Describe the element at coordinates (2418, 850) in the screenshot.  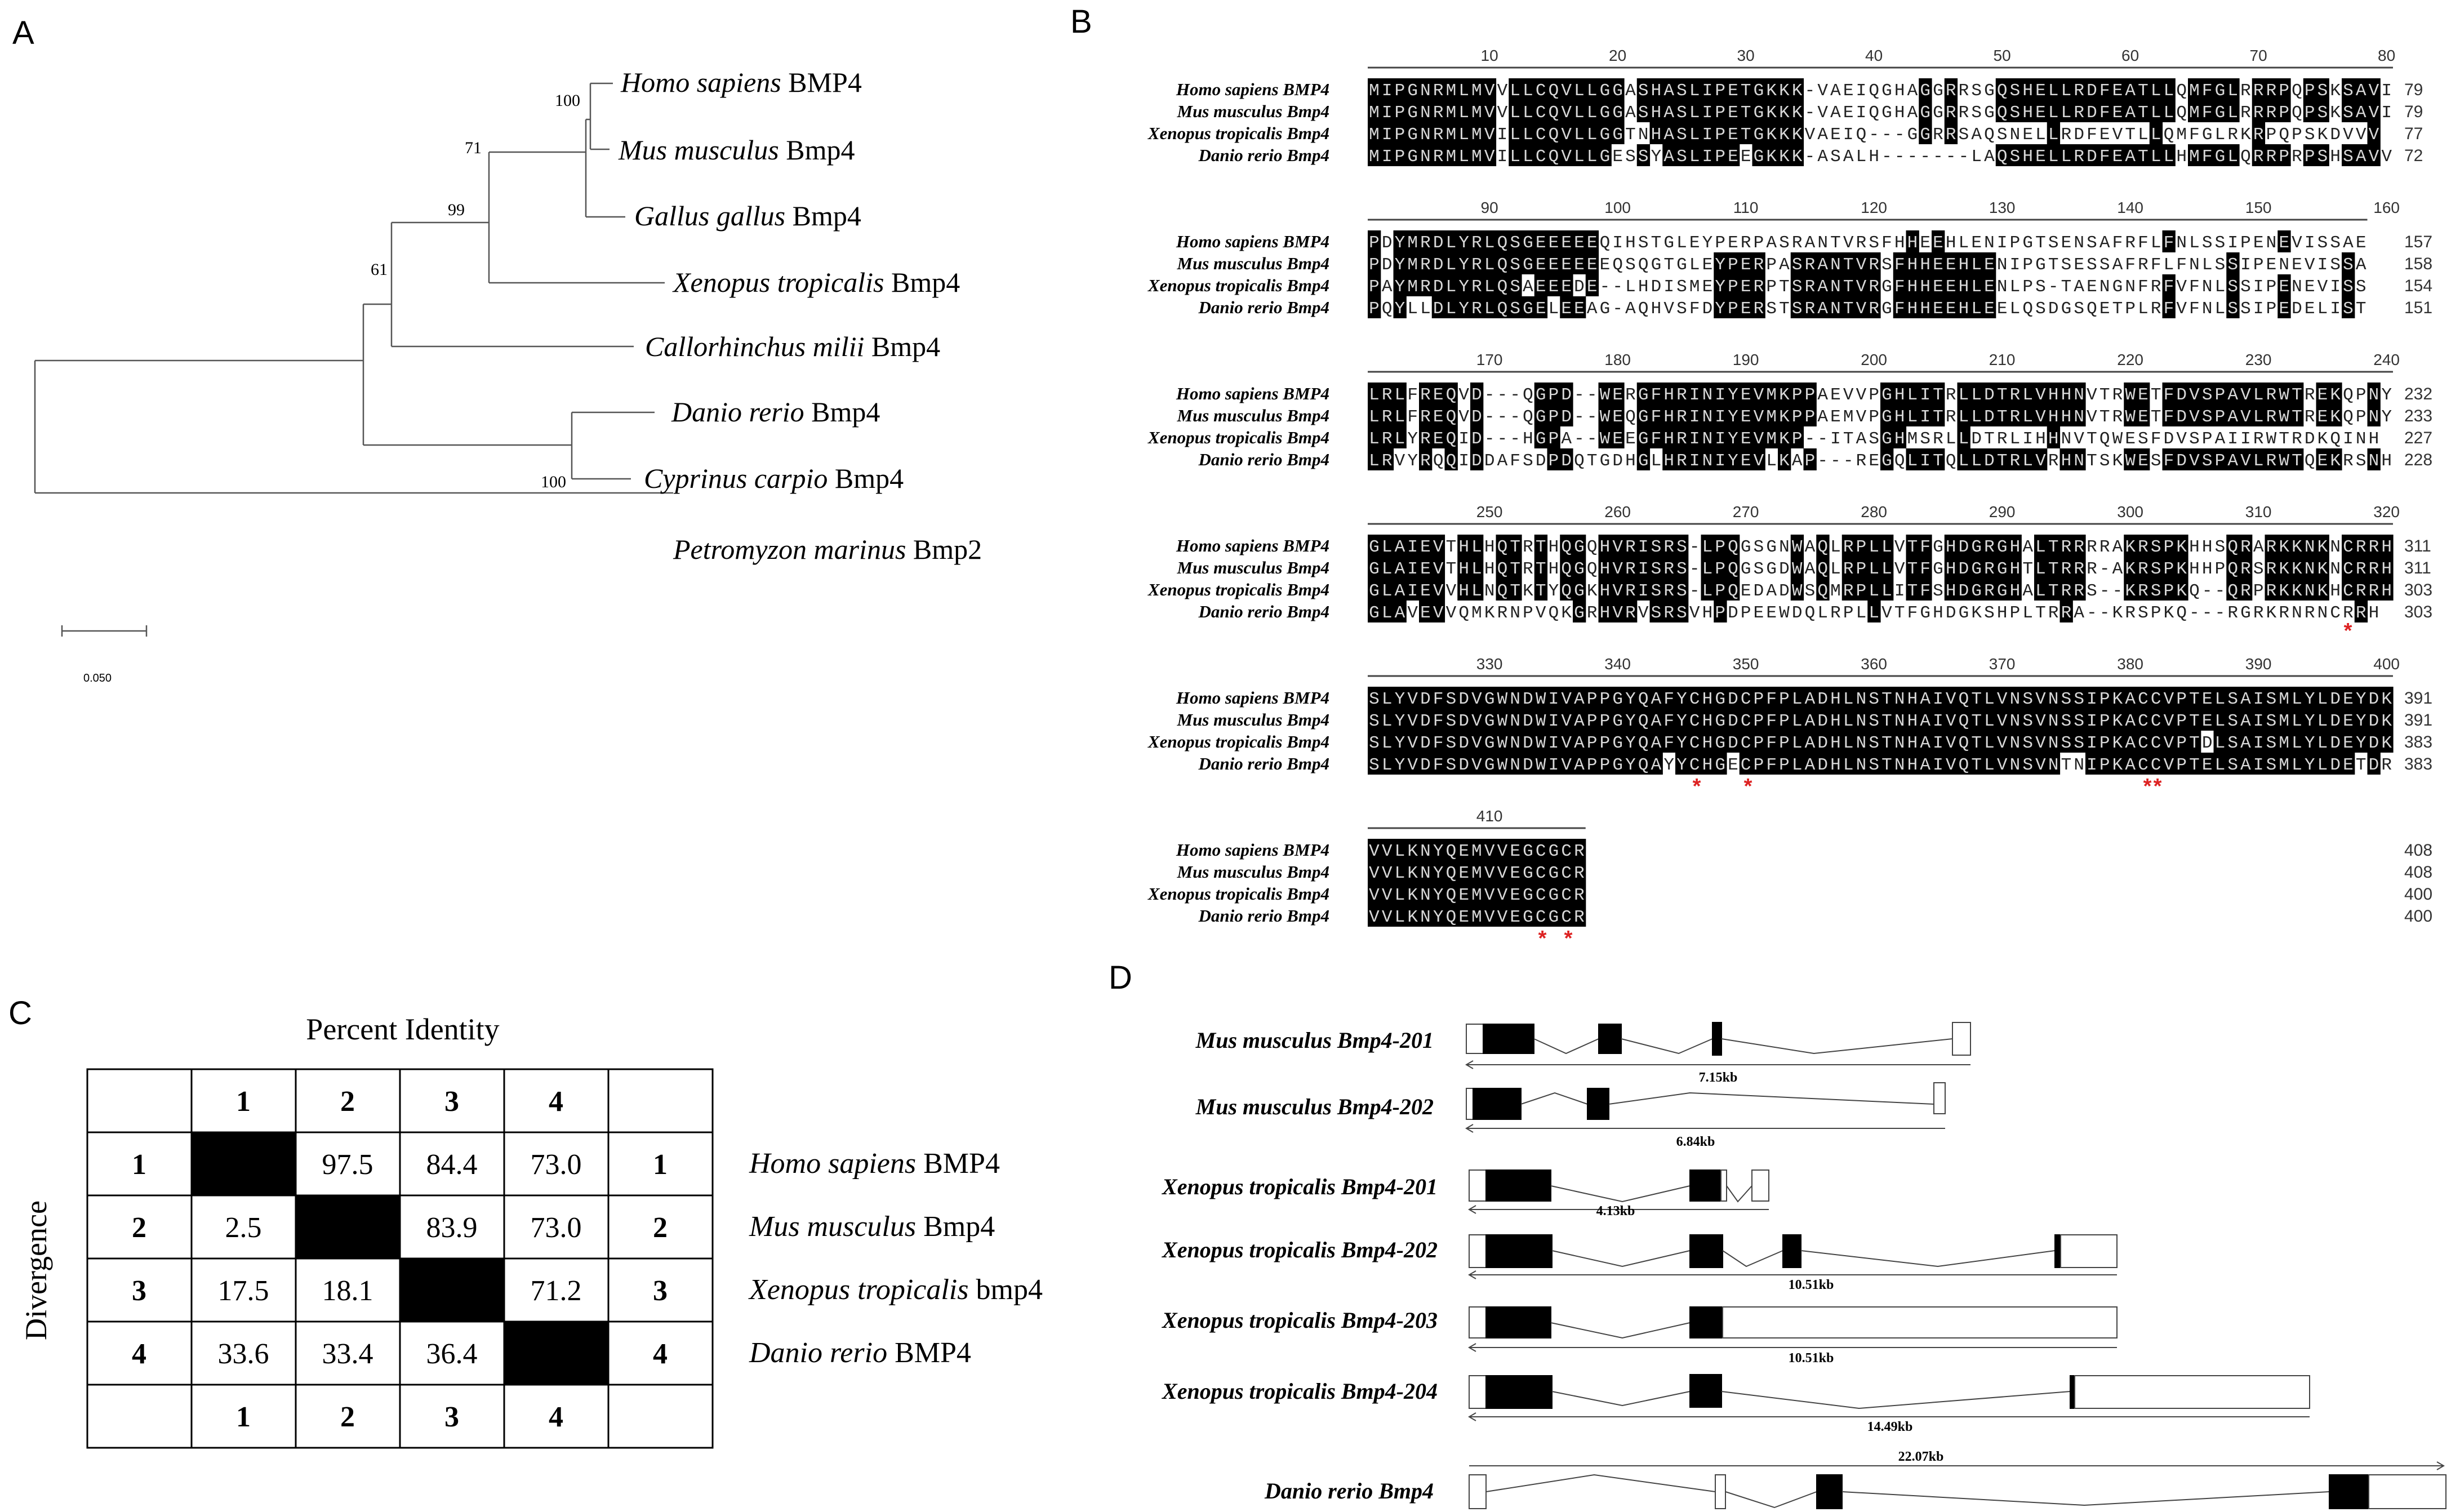
I see `alignment-end-position: 408` at that location.